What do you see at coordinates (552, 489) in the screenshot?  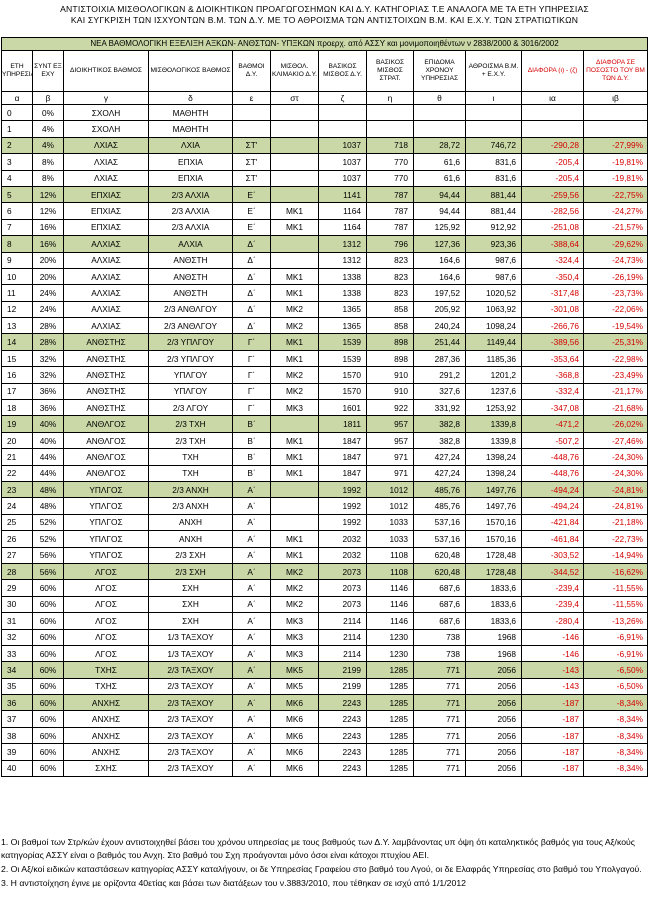 I see `table-cell: -494,24` at bounding box center [552, 489].